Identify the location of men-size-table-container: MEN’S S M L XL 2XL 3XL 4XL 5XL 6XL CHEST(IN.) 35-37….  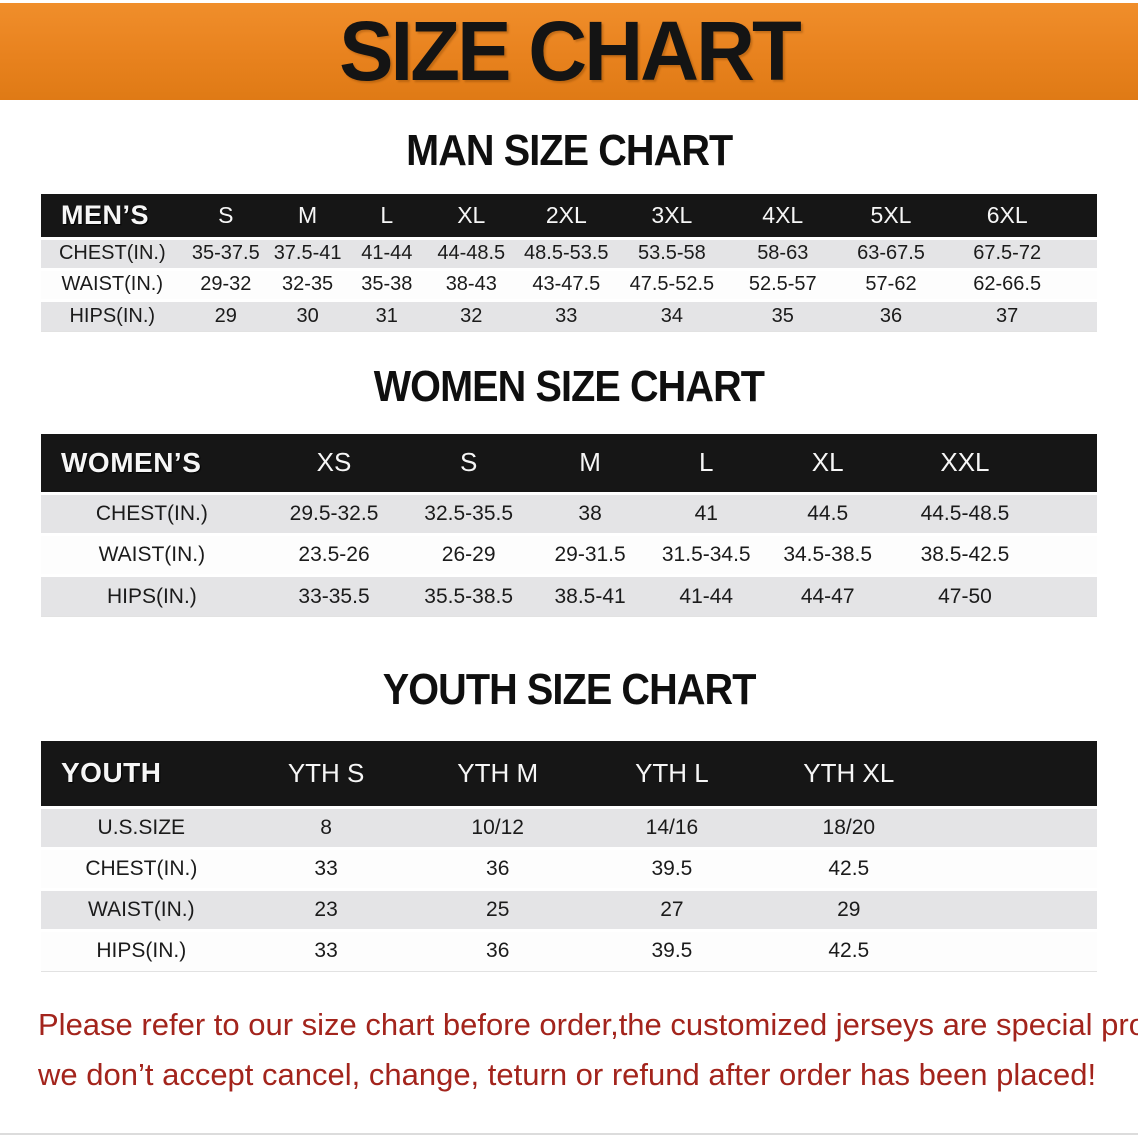
(569, 263).